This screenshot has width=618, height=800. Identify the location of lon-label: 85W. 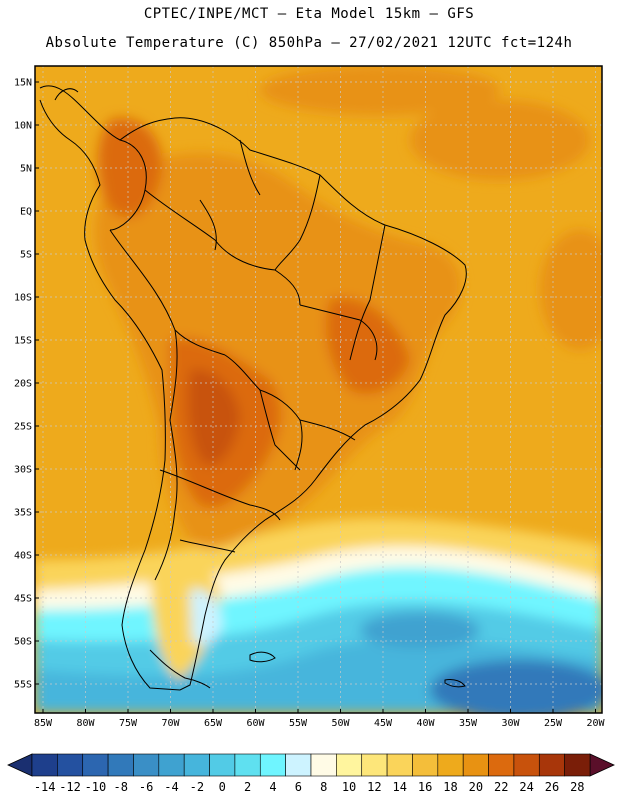
(43, 723).